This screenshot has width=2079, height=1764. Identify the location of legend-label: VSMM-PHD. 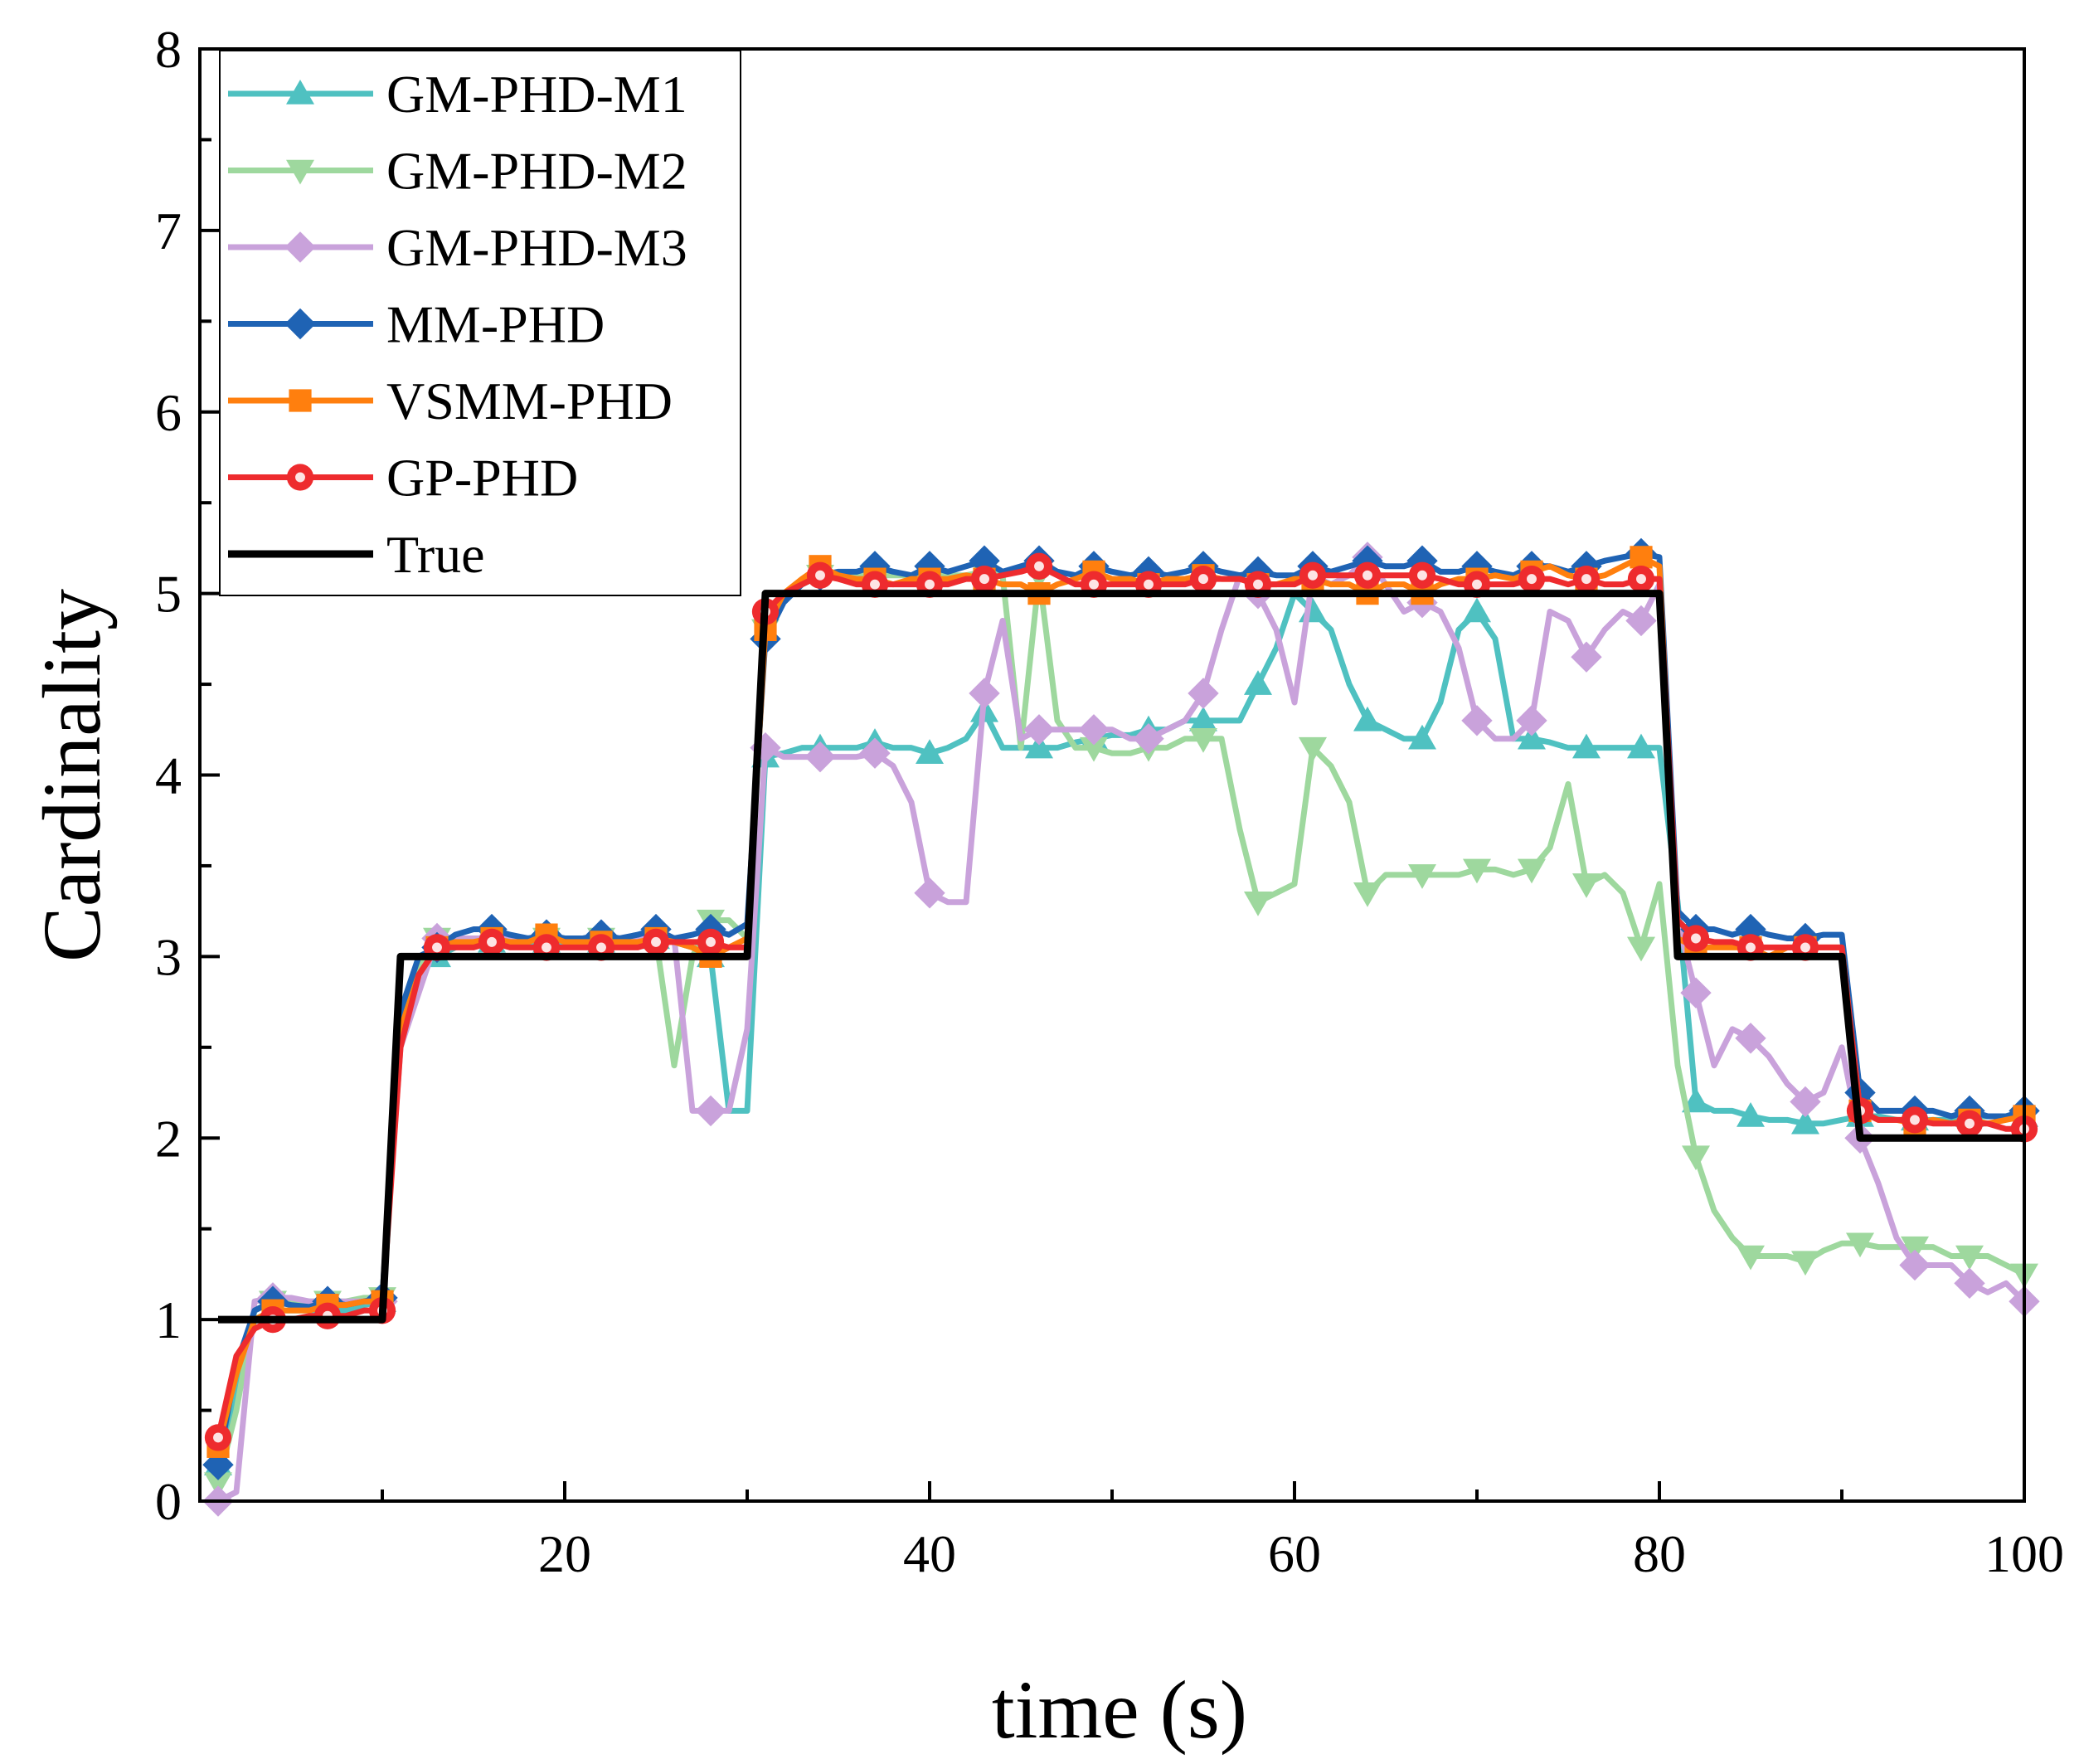
(530, 401).